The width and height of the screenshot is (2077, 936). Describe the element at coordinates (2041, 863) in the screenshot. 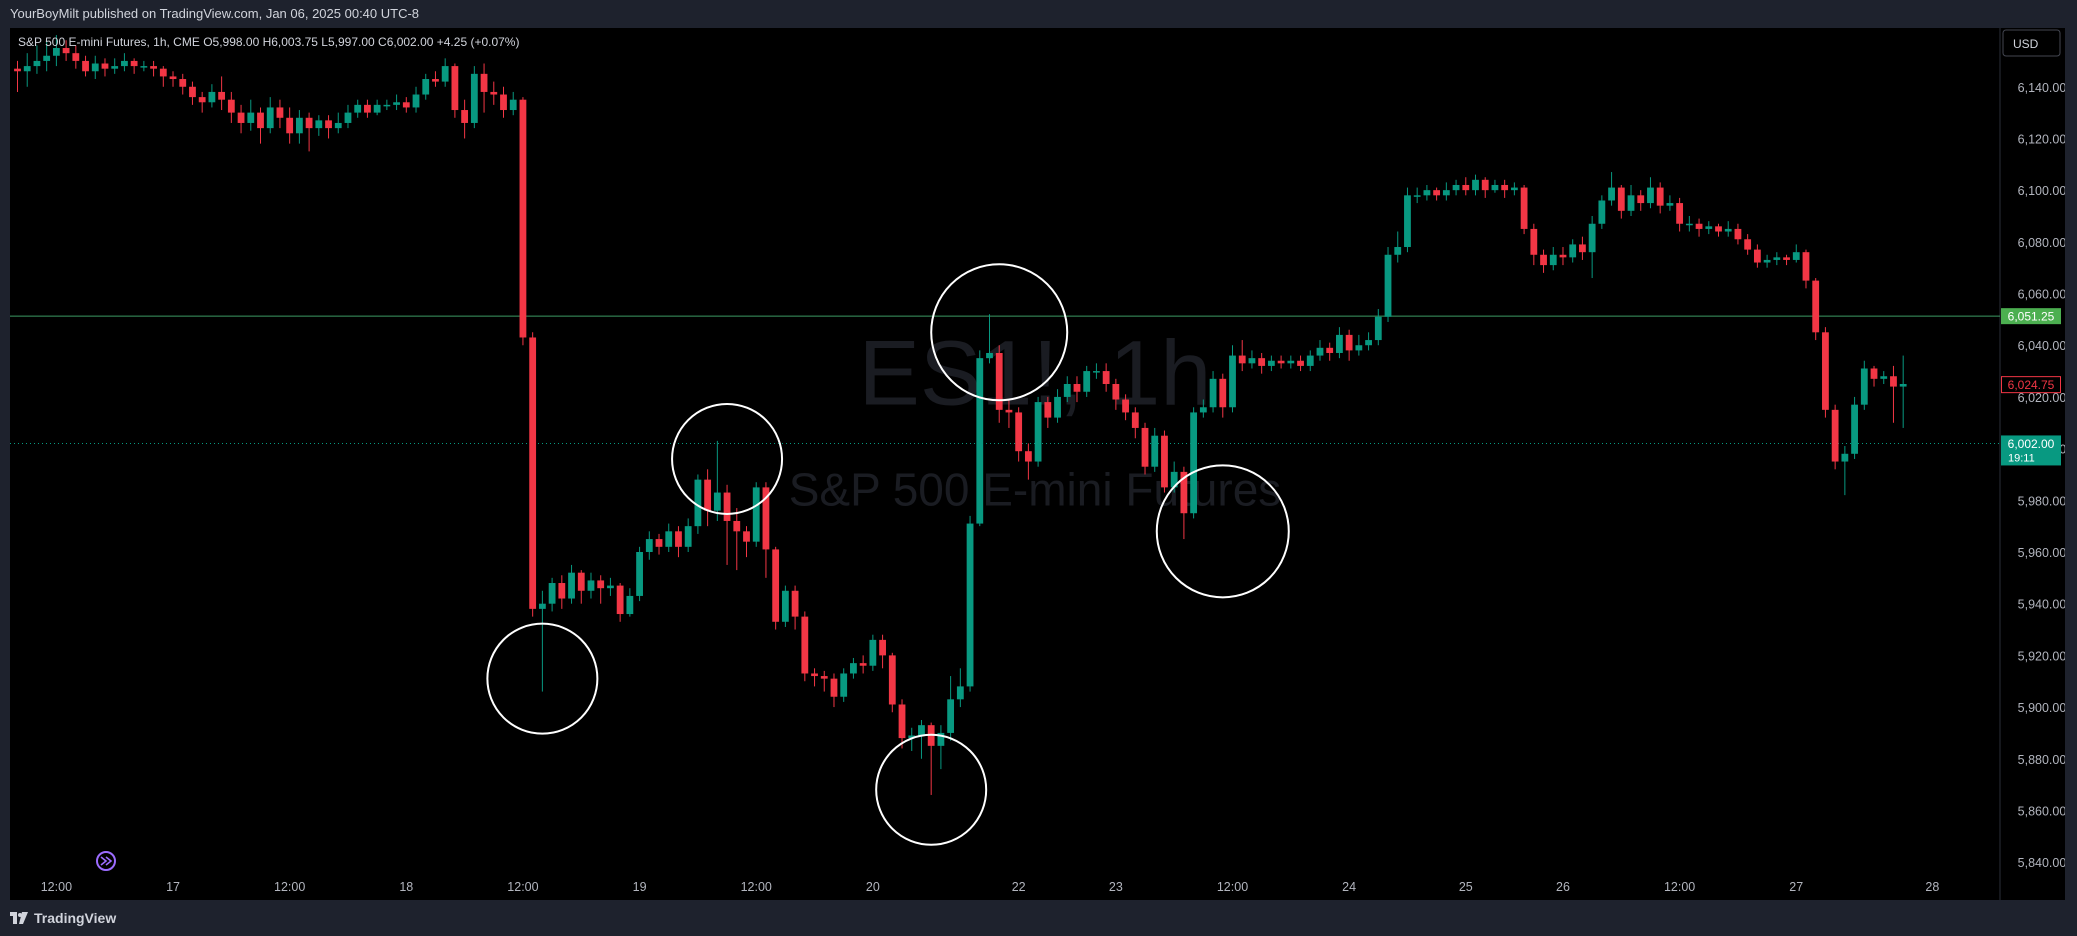

I see `y-tick-label: 5,840.00` at that location.